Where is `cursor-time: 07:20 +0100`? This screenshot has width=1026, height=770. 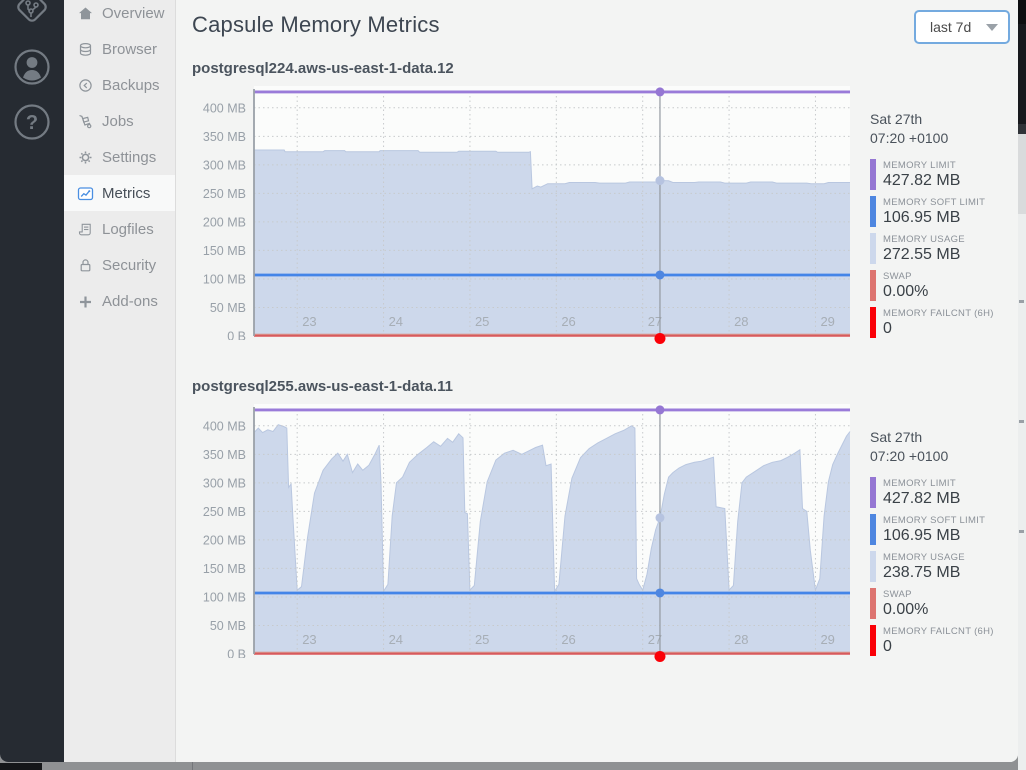
cursor-time: 07:20 +0100 is located at coordinates (909, 456).